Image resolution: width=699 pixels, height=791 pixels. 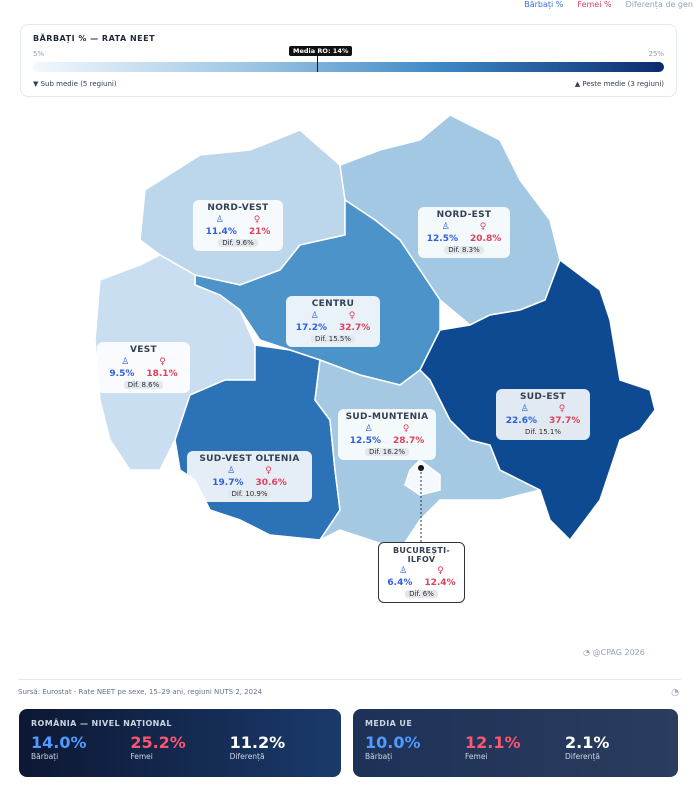 What do you see at coordinates (421, 555) in the screenshot?
I see `region-name: BUCUREȘTI-ILFOV` at bounding box center [421, 555].